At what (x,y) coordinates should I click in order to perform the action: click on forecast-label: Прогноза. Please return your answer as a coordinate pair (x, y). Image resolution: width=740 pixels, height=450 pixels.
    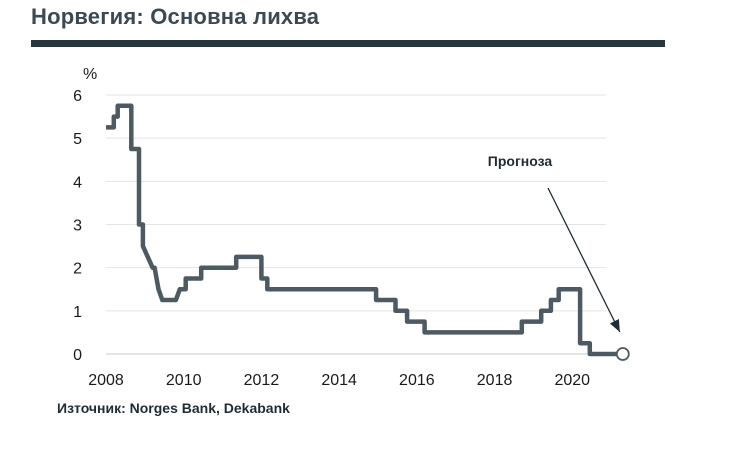
    Looking at the image, I should click on (520, 161).